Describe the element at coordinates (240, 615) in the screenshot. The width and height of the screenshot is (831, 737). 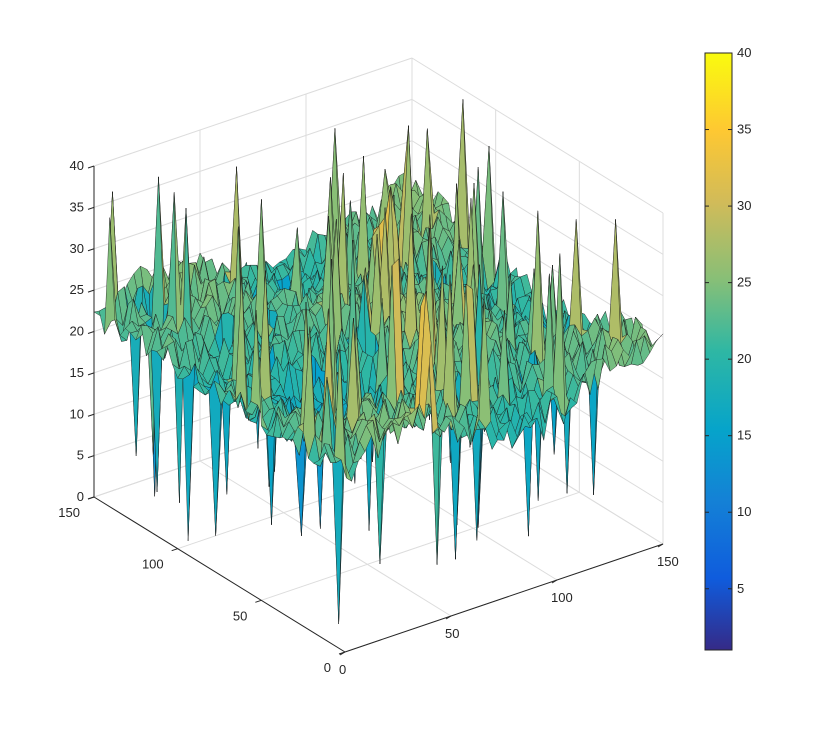
I see `y-tick-label: 50` at that location.